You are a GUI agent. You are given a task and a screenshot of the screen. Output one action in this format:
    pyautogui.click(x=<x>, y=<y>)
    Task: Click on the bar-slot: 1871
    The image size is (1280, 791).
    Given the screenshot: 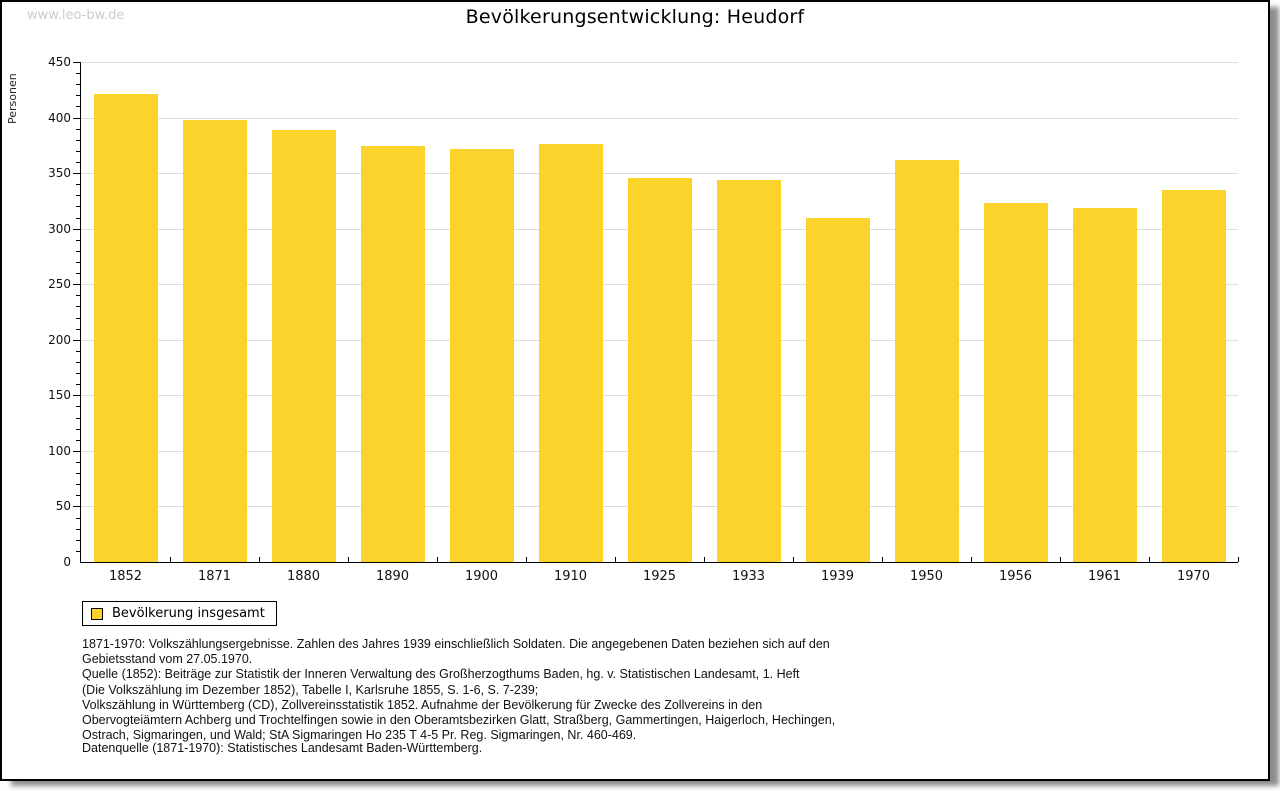 What is the action you would take?
    pyautogui.click(x=214, y=323)
    